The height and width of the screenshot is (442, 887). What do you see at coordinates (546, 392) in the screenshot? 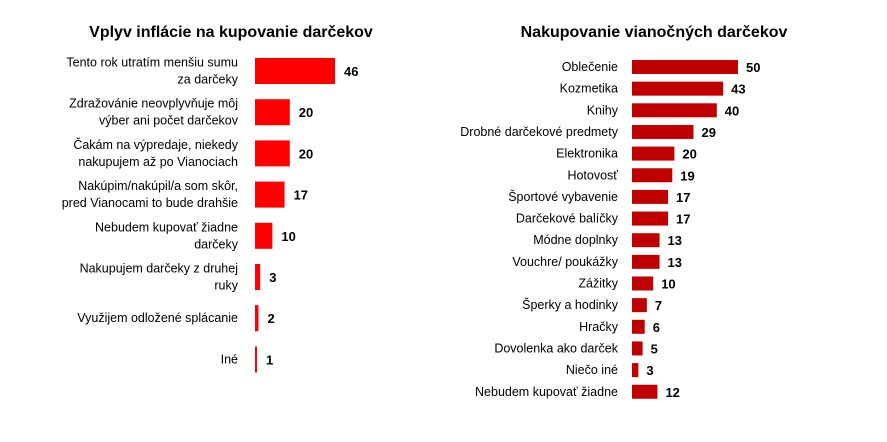
I see `right-category-label: Nebudem kupovať žiadne` at bounding box center [546, 392].